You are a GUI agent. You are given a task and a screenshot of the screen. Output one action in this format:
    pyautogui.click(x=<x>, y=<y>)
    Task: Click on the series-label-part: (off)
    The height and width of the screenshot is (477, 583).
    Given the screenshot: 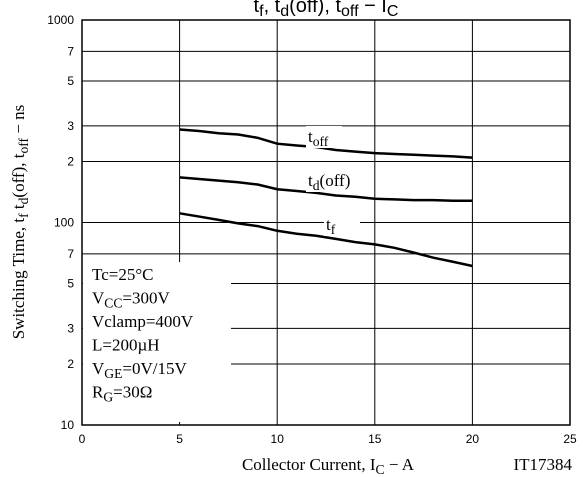 What is the action you would take?
    pyautogui.click(x=335, y=180)
    